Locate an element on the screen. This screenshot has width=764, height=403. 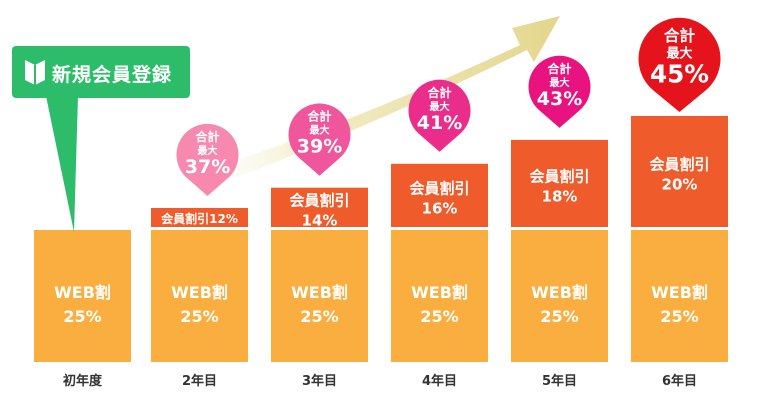
total-pin-value: 37% is located at coordinates (207, 167).